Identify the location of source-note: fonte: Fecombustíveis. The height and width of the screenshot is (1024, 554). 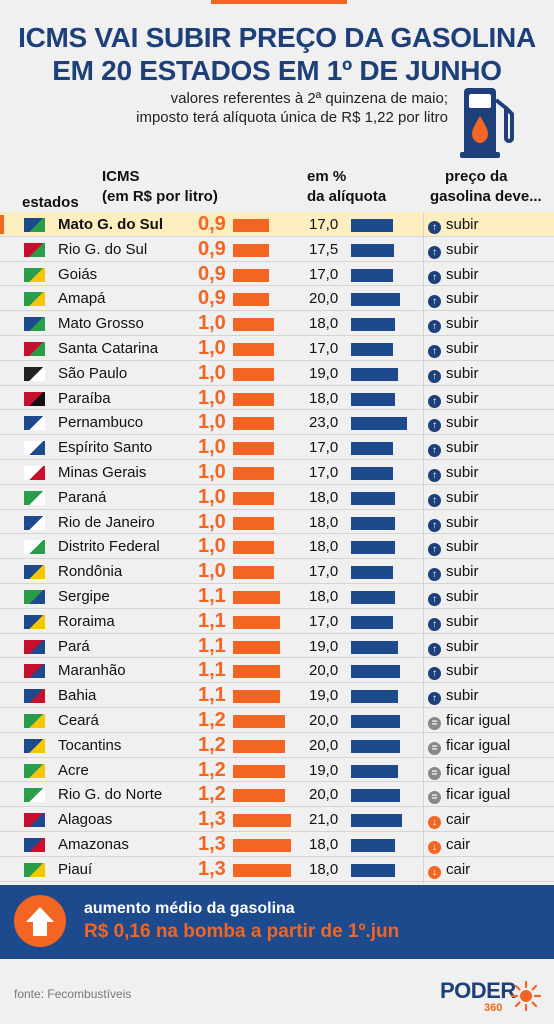
(73, 994).